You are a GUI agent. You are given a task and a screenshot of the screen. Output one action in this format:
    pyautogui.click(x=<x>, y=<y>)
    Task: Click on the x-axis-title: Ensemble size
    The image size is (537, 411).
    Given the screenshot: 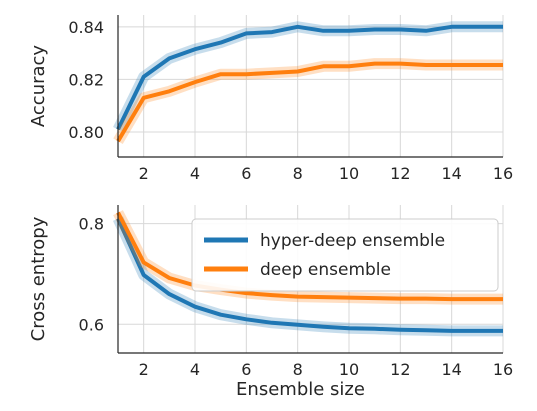 What is the action you would take?
    pyautogui.click(x=300, y=389)
    